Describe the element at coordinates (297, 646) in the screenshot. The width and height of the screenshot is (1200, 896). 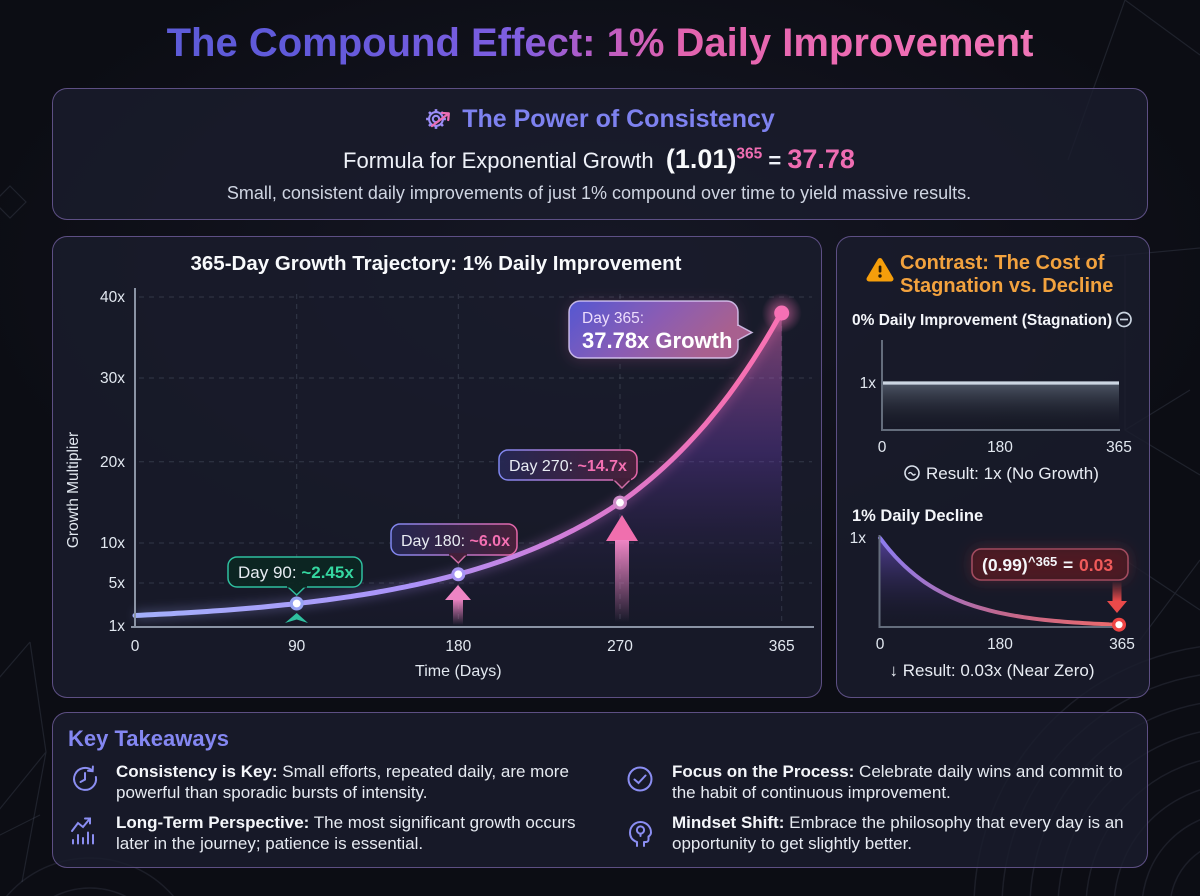
I see `svg-text: 90` at that location.